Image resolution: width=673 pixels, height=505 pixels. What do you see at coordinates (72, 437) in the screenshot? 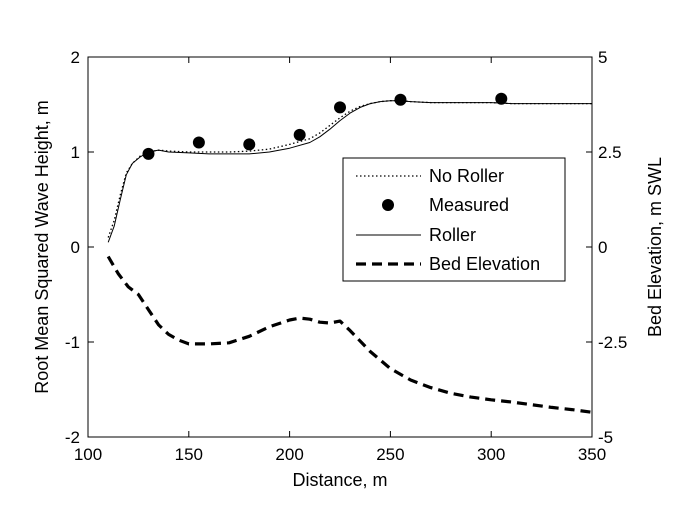
I see `y-left-tick-label: -2` at bounding box center [72, 437].